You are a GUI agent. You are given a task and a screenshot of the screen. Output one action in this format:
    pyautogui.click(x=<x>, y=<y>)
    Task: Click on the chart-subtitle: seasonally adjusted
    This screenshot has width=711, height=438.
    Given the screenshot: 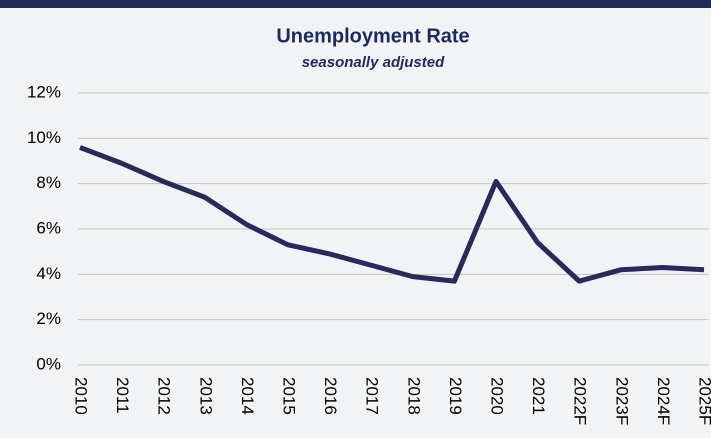 What is the action you would take?
    pyautogui.click(x=373, y=62)
    